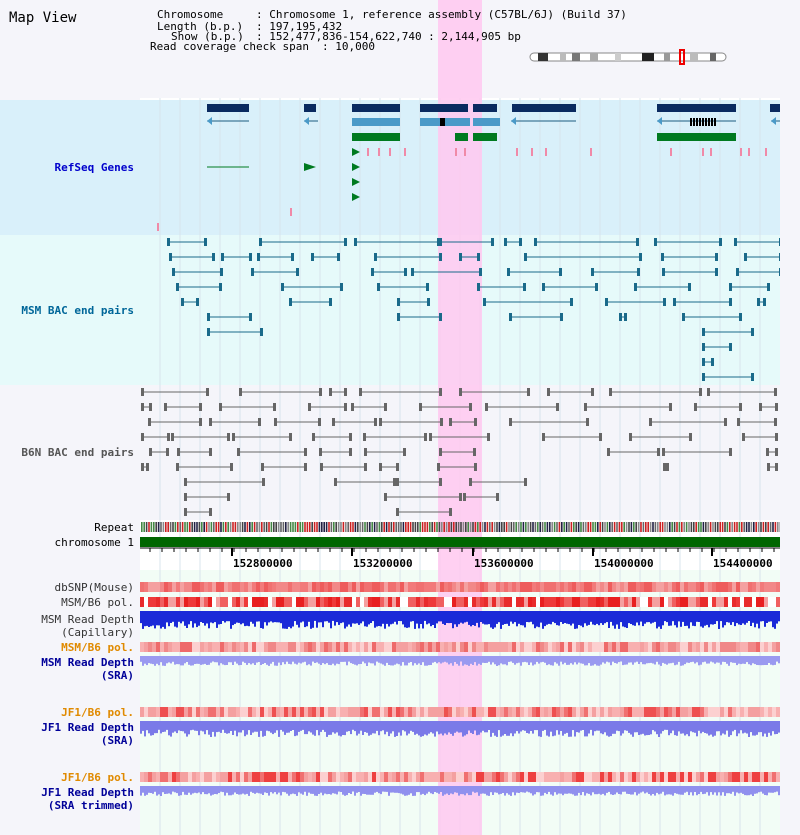 The image size is (800, 835). Describe the element at coordinates (77, 310) in the screenshot. I see `msm-bac-label: MSM BAC end pairs` at that location.